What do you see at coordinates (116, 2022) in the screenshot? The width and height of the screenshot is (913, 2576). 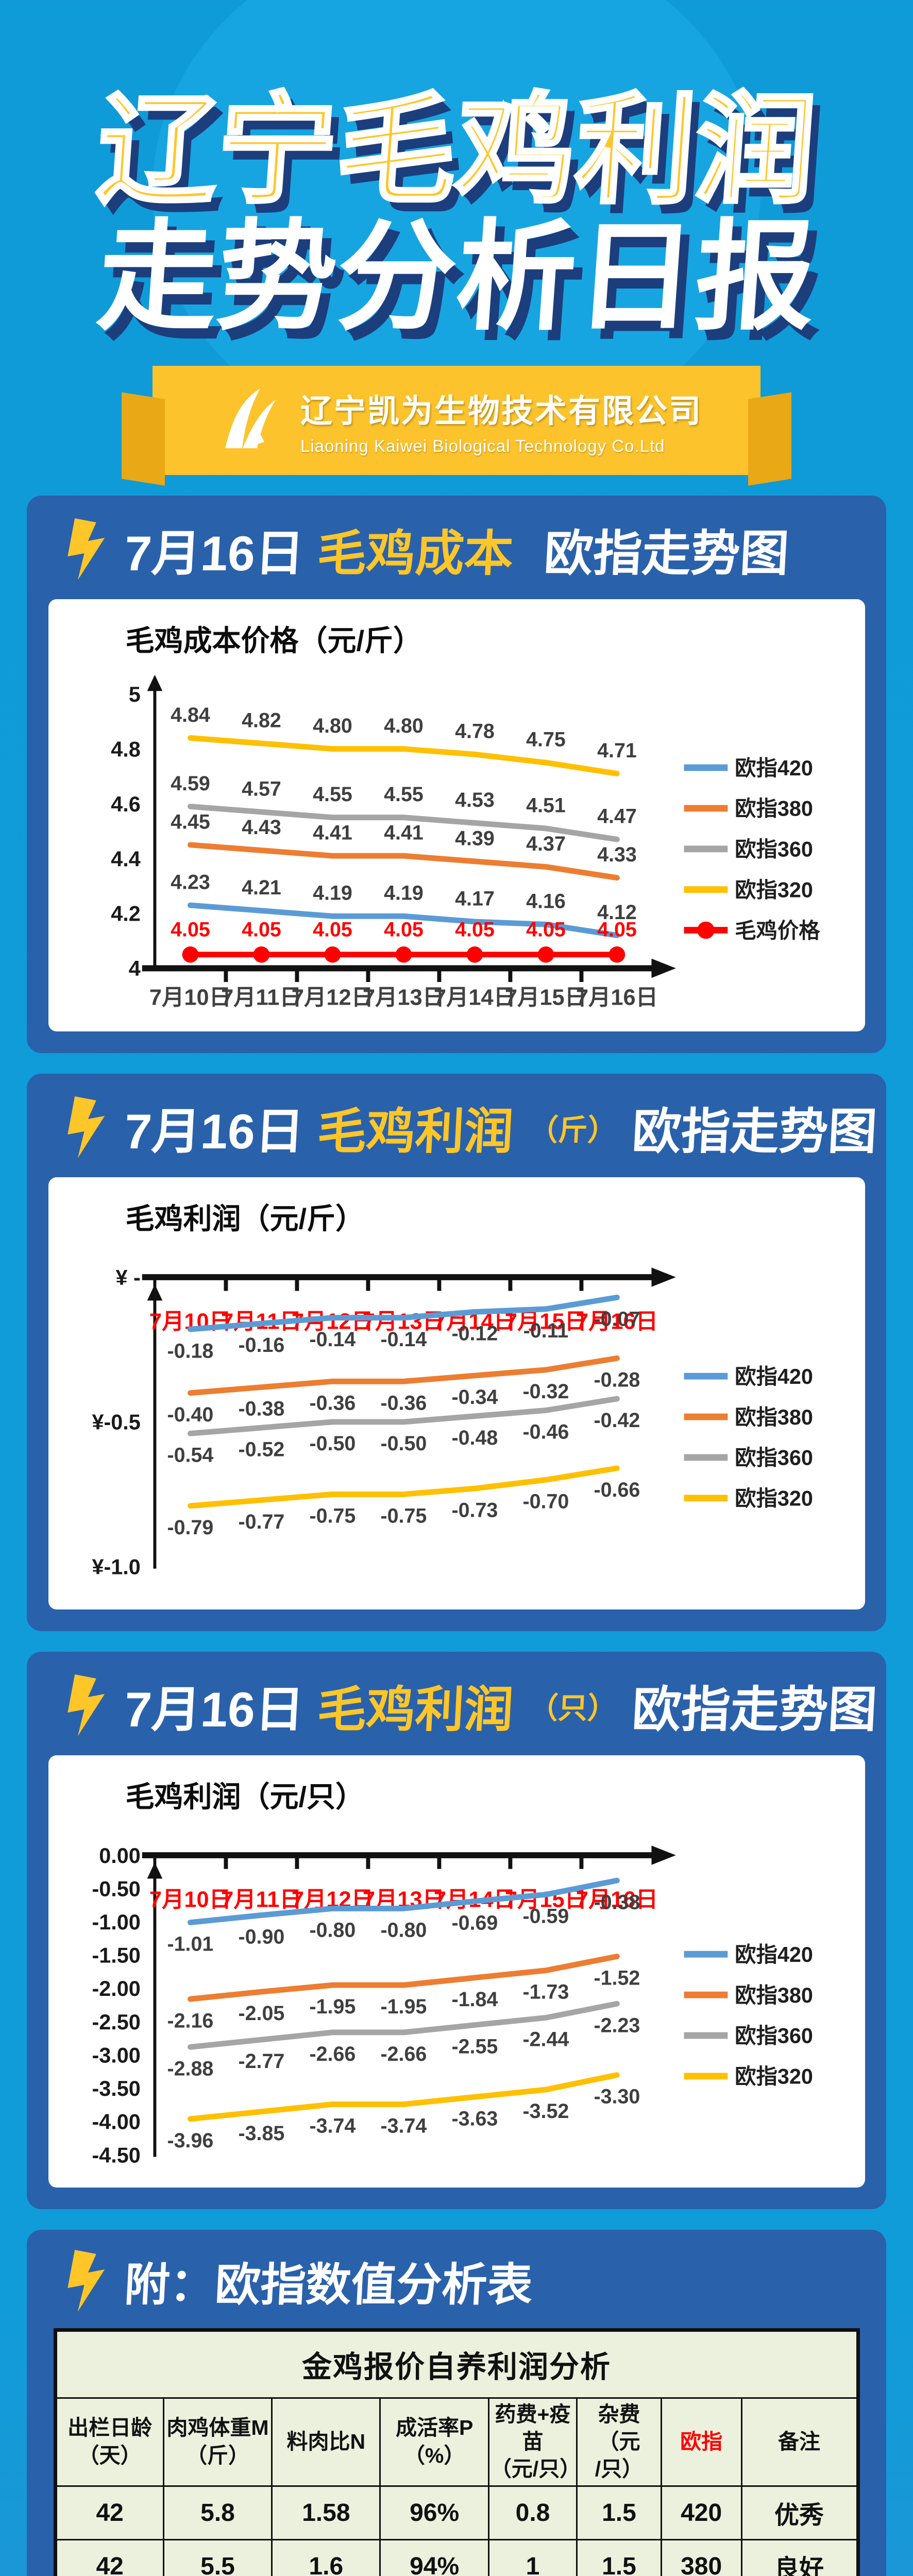 I see `svg-text: -2.50` at bounding box center [116, 2022].